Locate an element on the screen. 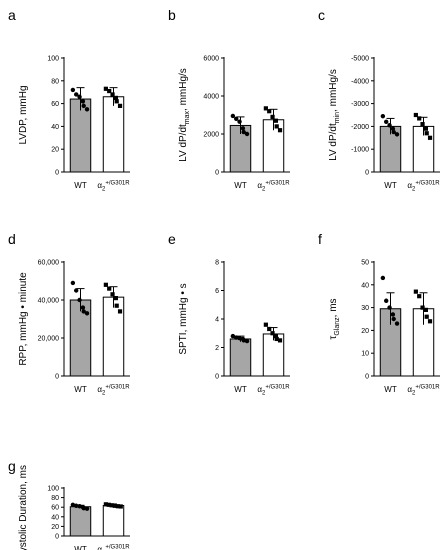 The image size is (448, 550). panel-letter: b is located at coordinates (172, 15).